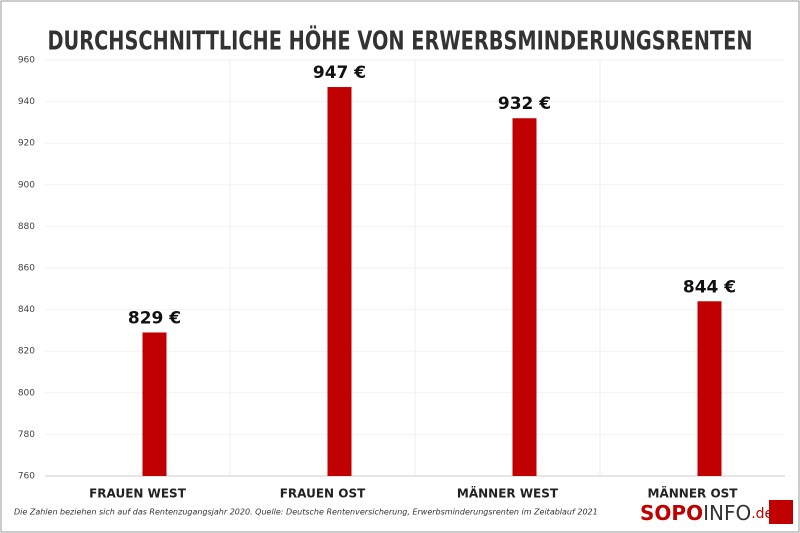 This screenshot has height=533, width=800. What do you see at coordinates (709, 287) in the screenshot?
I see `value-label: 844 €` at bounding box center [709, 287].